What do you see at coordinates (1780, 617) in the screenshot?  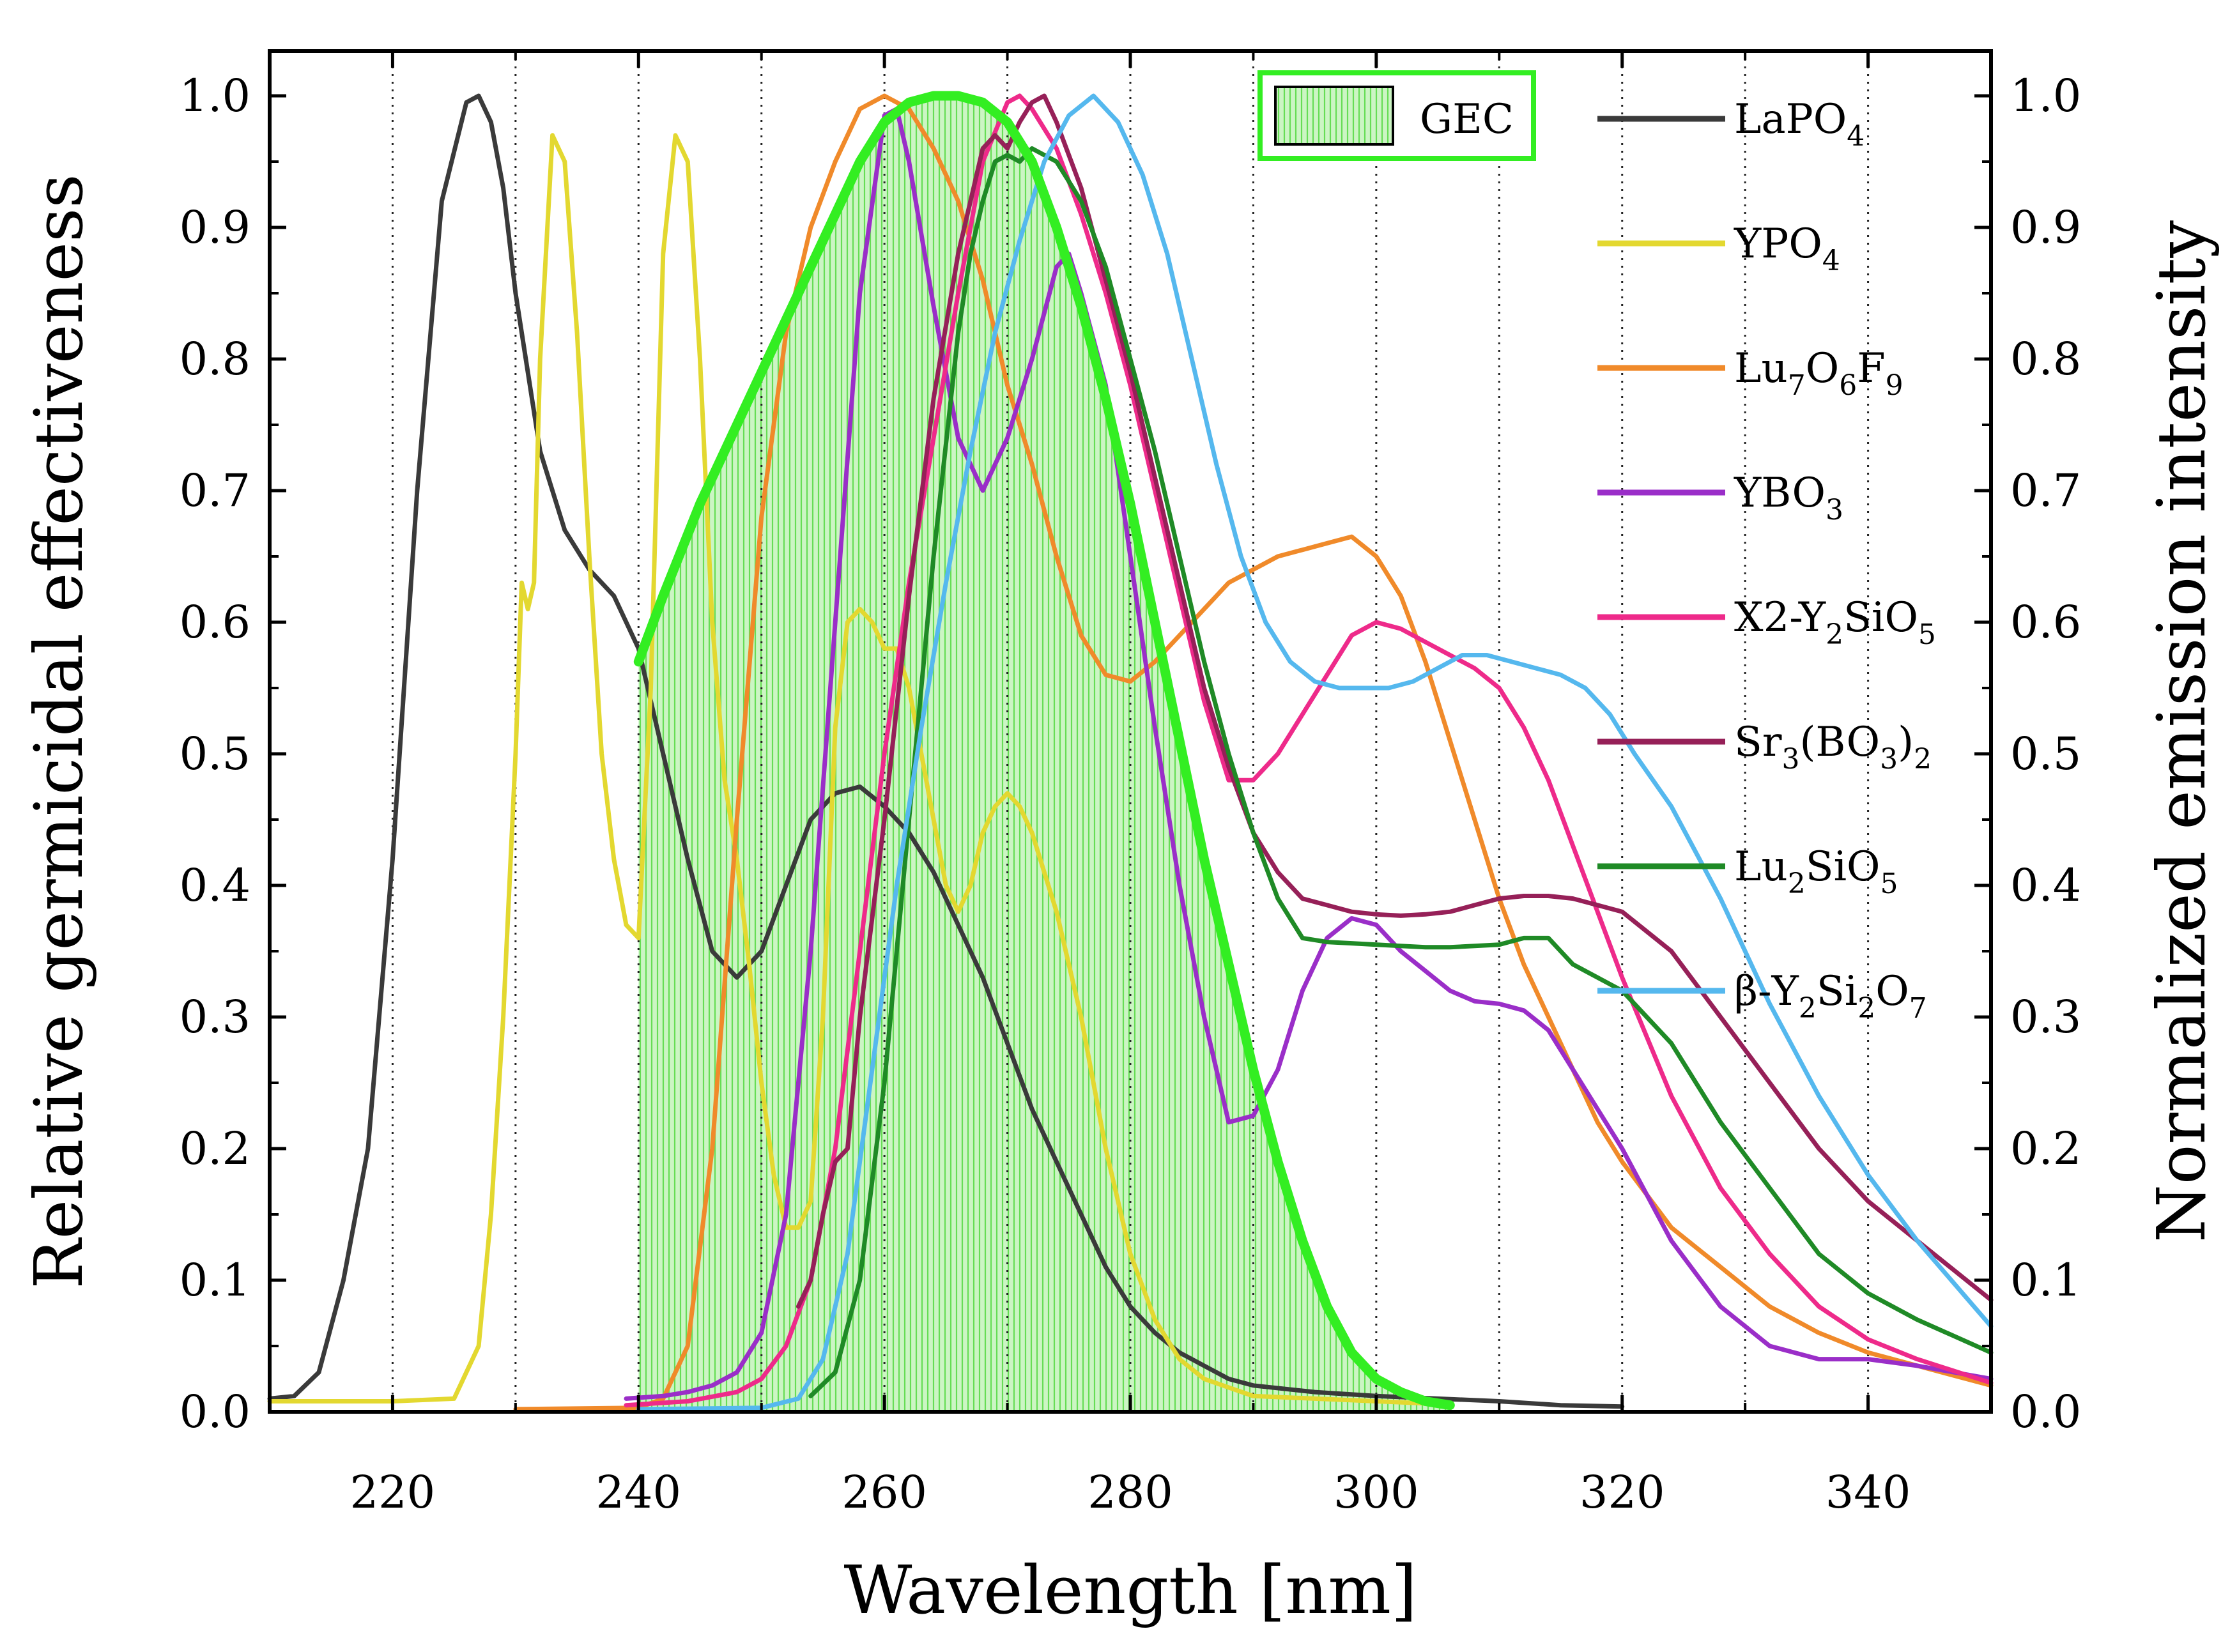 I see `legend-label-4-part-0: X2-Y` at bounding box center [1780, 617].